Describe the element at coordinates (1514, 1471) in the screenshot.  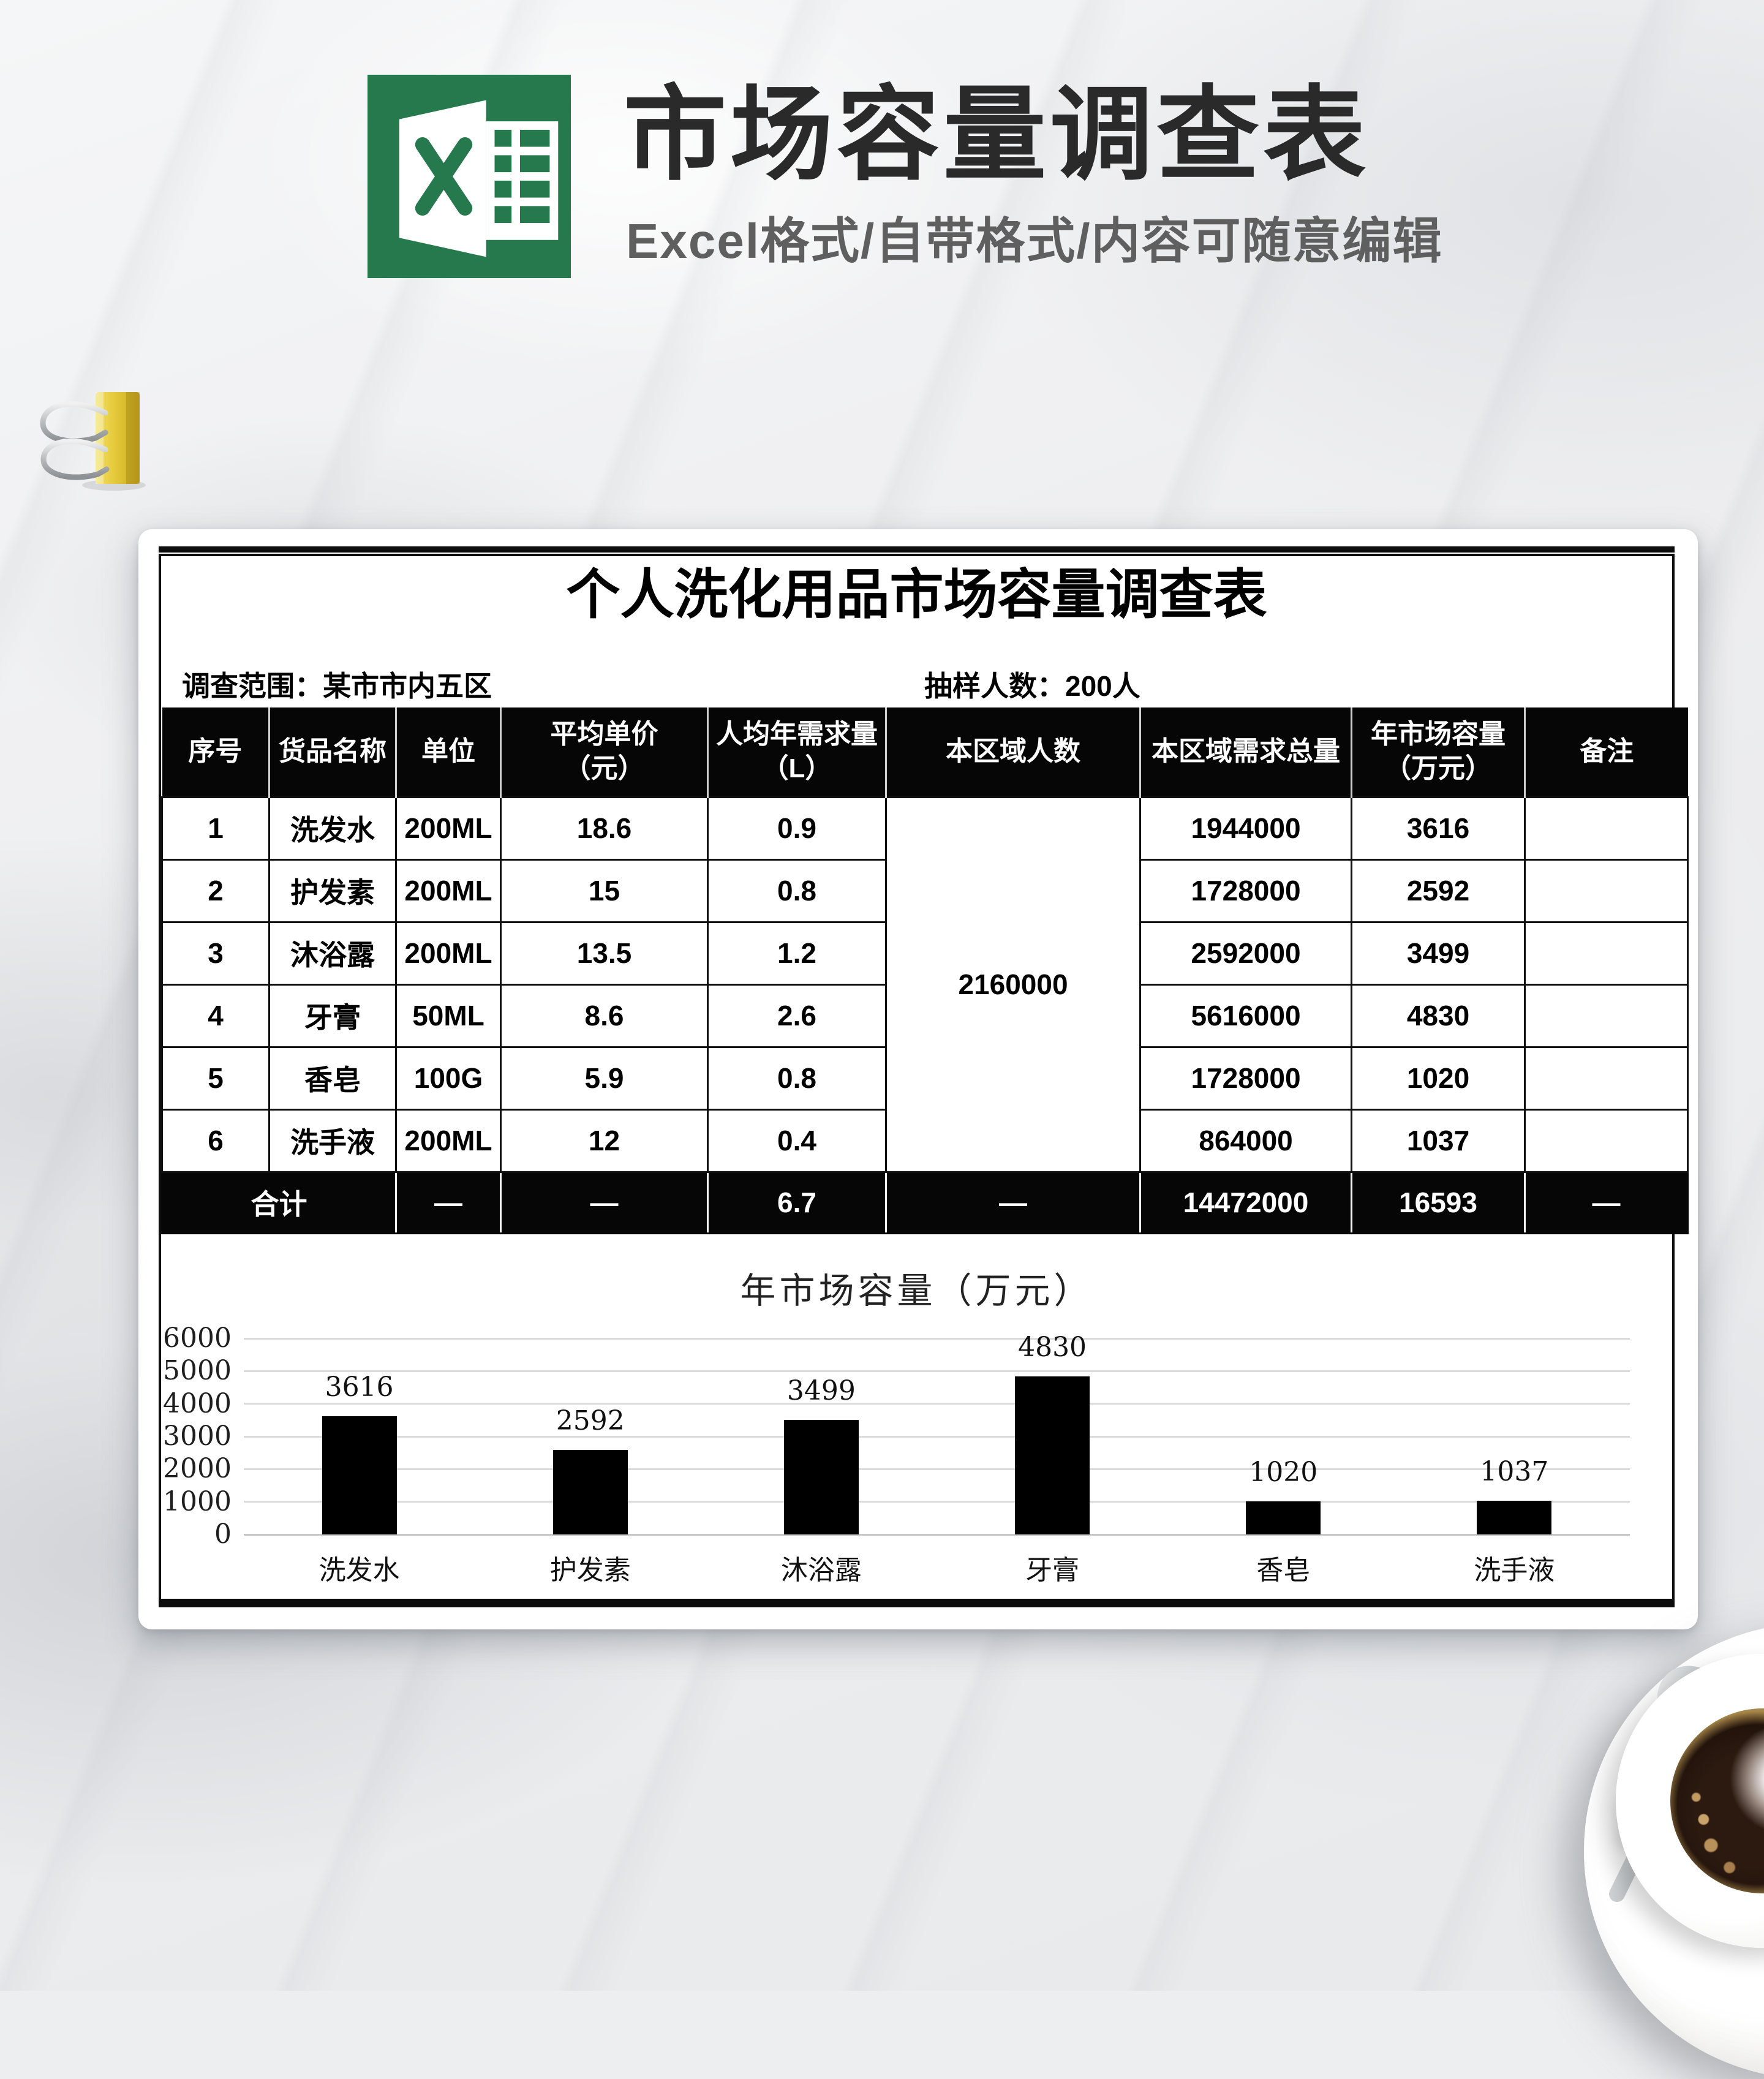
I see `chart-value-label: 1037` at that location.